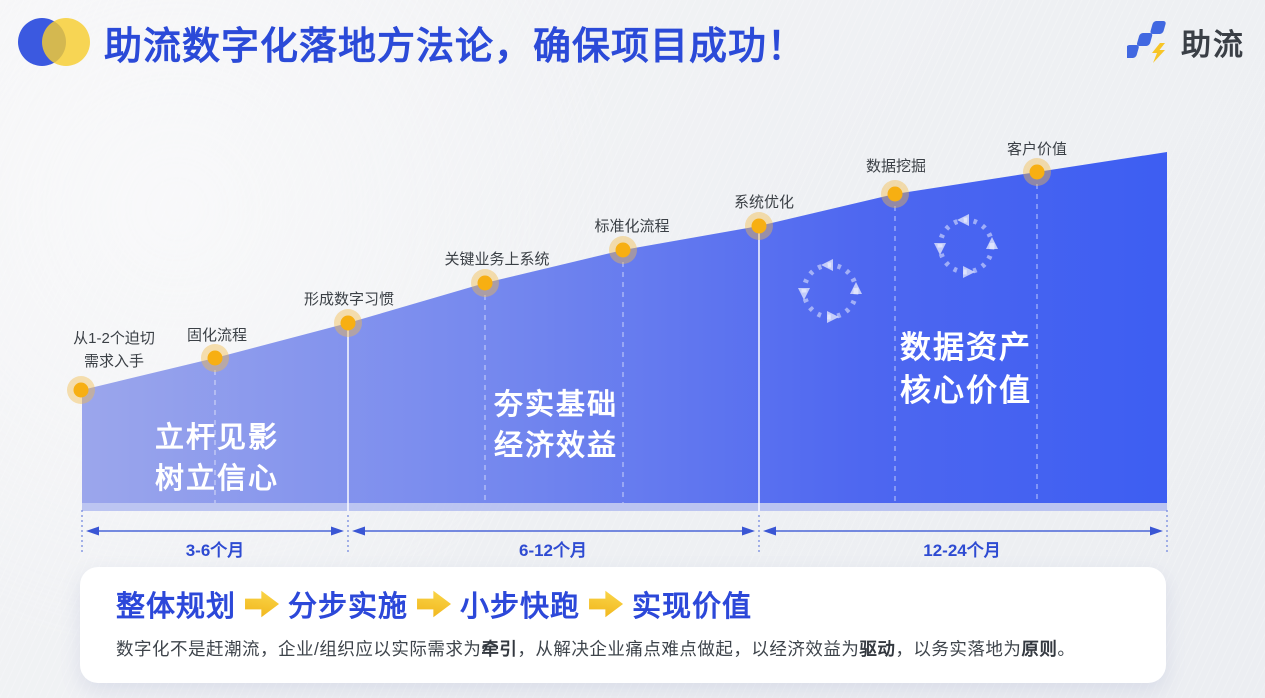 This screenshot has width=1265, height=698. I want to click on ramp-base-strip, so click(624, 507).